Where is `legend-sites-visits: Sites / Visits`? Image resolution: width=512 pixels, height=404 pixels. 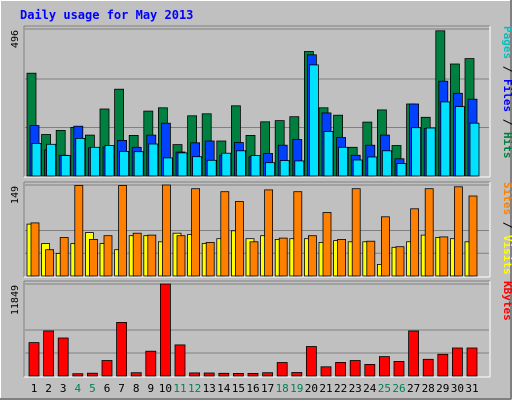 legend-sites-visits: Sites / Visits is located at coordinates (506, 228).